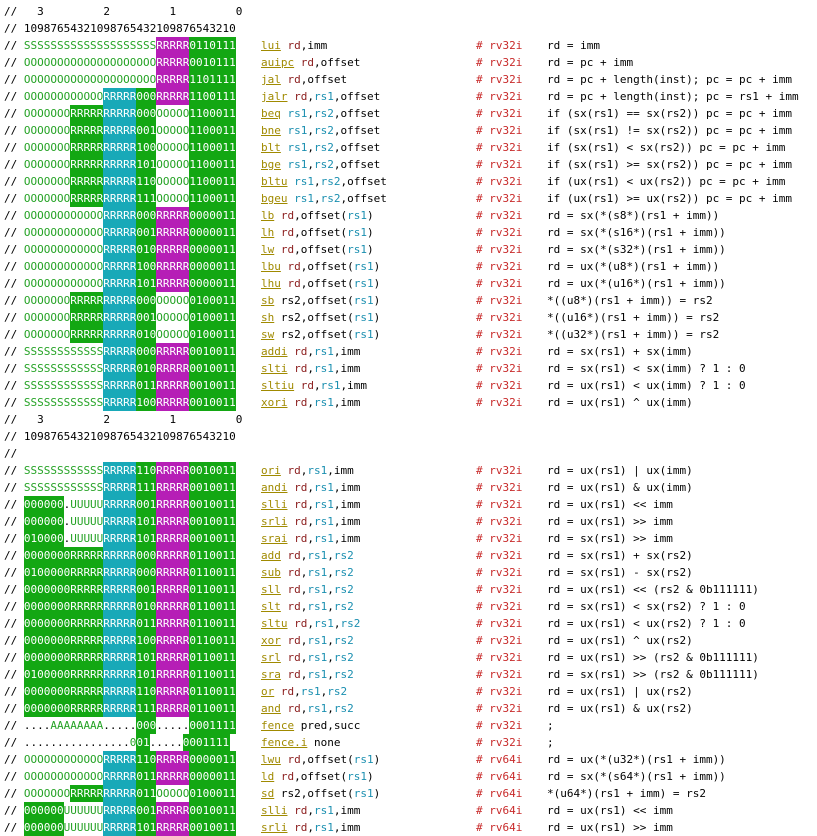 Image resolution: width=817 pixels, height=836 pixels. What do you see at coordinates (330, 708) in the screenshot?
I see `operand-text: ,` at bounding box center [330, 708].